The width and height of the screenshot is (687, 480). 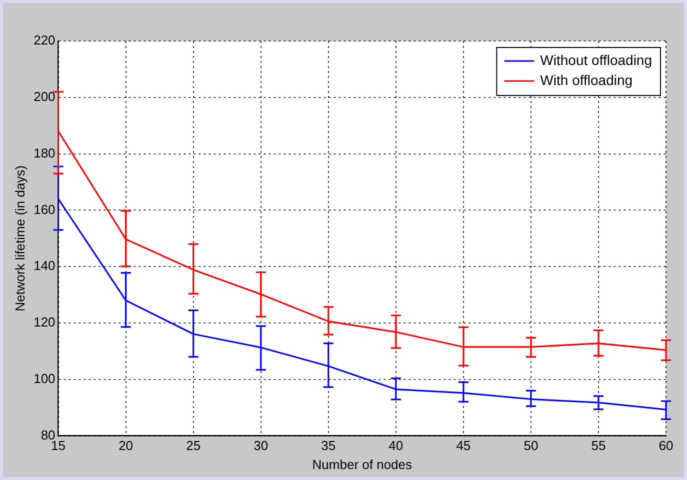 What do you see at coordinates (20, 238) in the screenshot?
I see `y-axis-title: Network lifetime (in days)` at bounding box center [20, 238].